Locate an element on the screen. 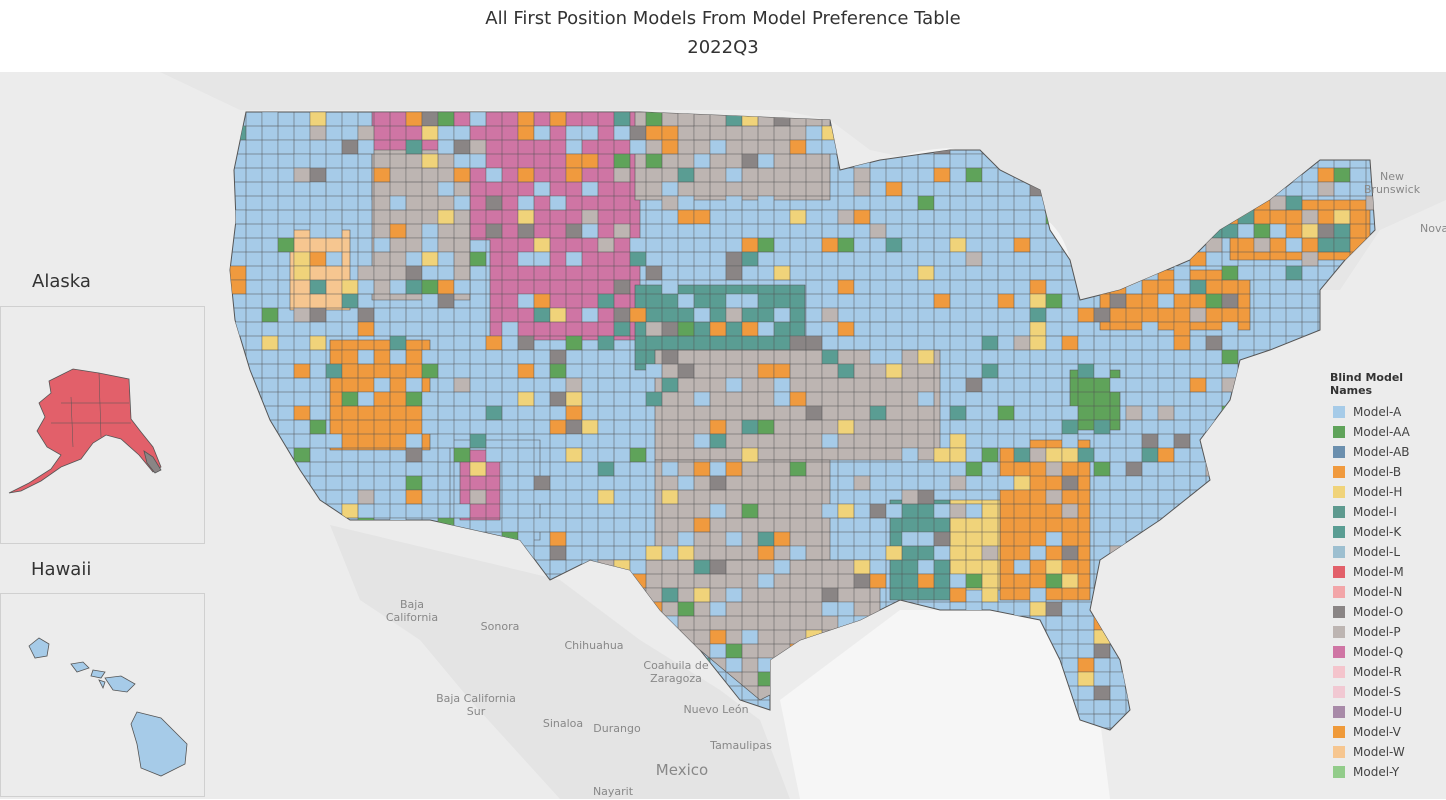  legend-label: Model-P is located at coordinates (1377, 632).